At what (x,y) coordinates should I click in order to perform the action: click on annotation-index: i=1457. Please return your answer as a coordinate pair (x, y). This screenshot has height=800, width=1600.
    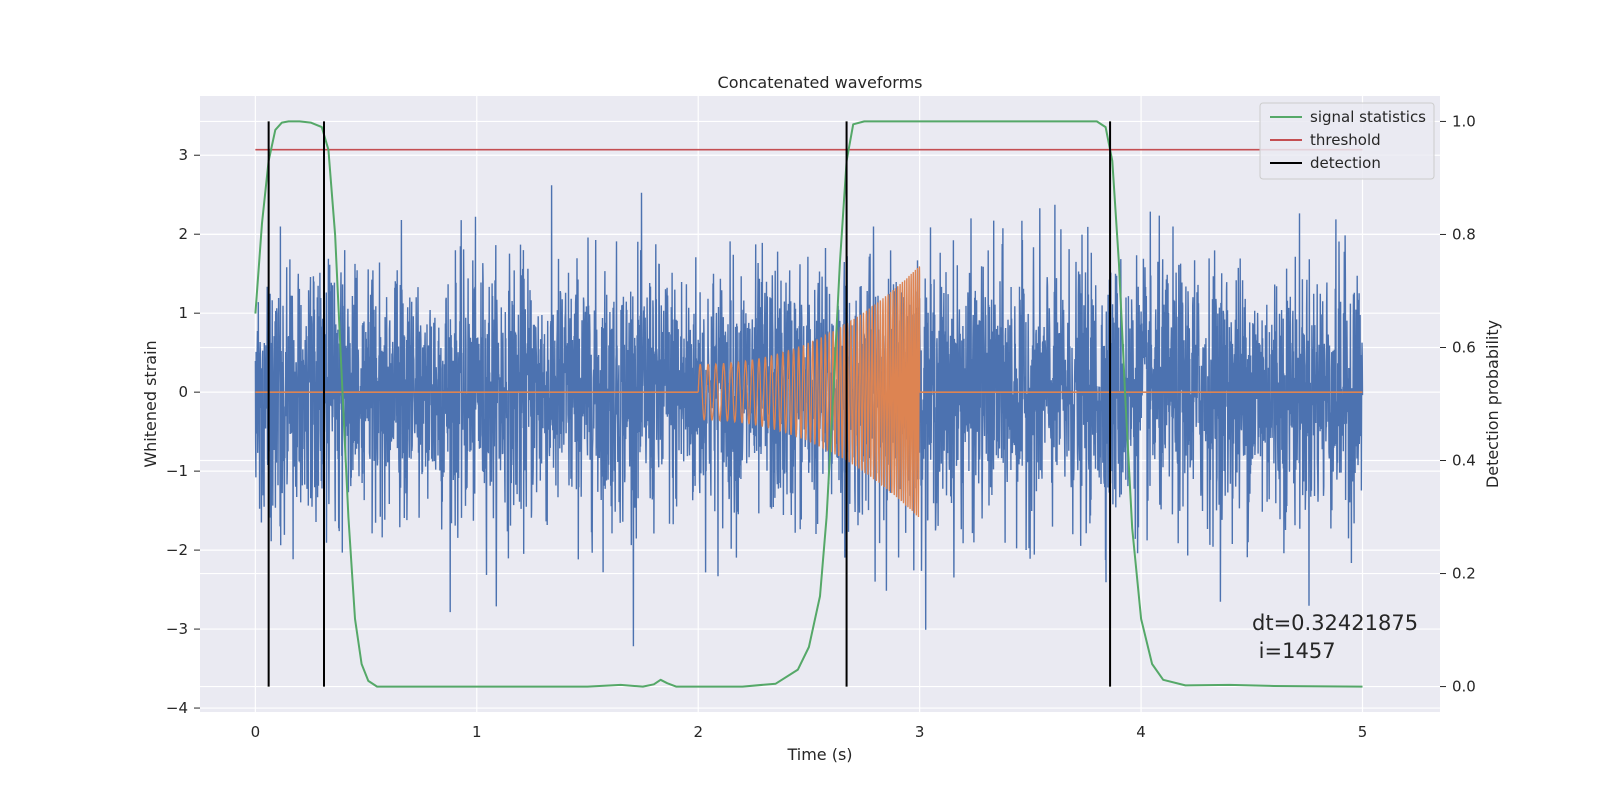
    Looking at the image, I should click on (1294, 651).